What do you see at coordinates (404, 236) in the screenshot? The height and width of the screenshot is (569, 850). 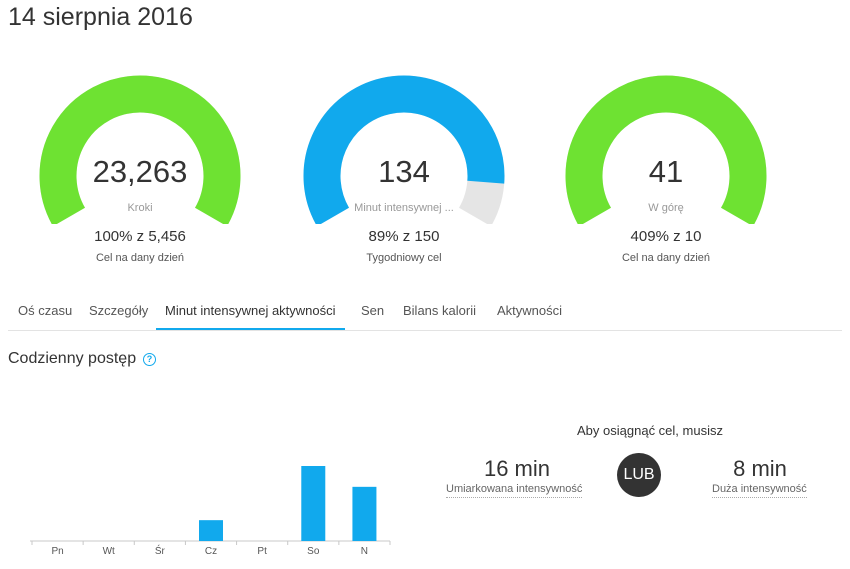 I see `intensity-goal-progress: 89% z 150` at bounding box center [404, 236].